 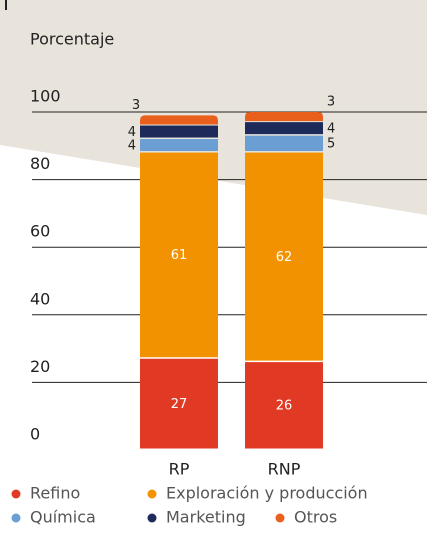 I want to click on legend-label: Marketing, so click(x=206, y=517).